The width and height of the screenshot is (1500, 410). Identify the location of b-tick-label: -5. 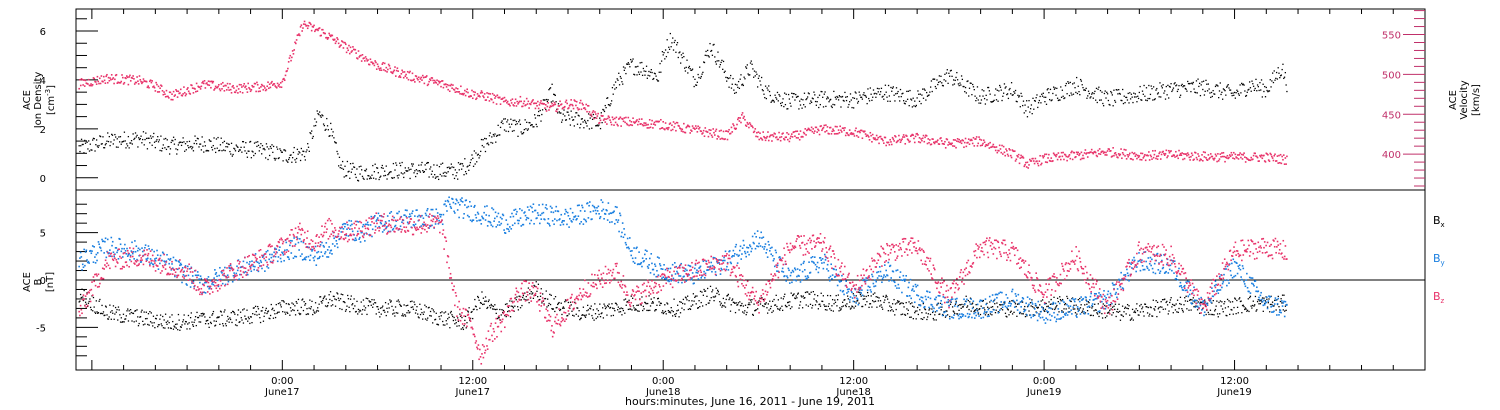
(41, 328).